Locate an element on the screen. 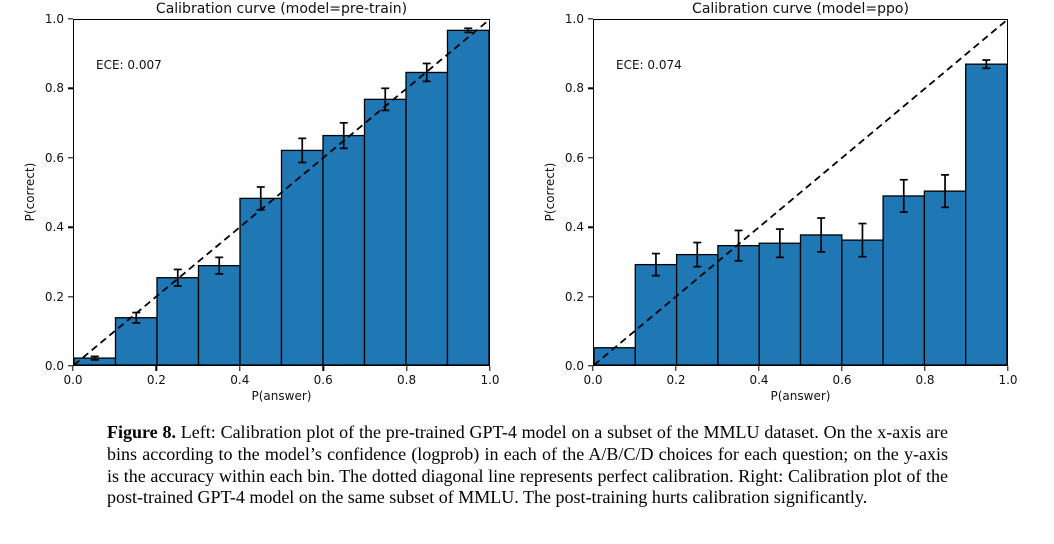 The image size is (1054, 544). chart-title-ppo: Calibration curve (model=ppo) is located at coordinates (800, 9).